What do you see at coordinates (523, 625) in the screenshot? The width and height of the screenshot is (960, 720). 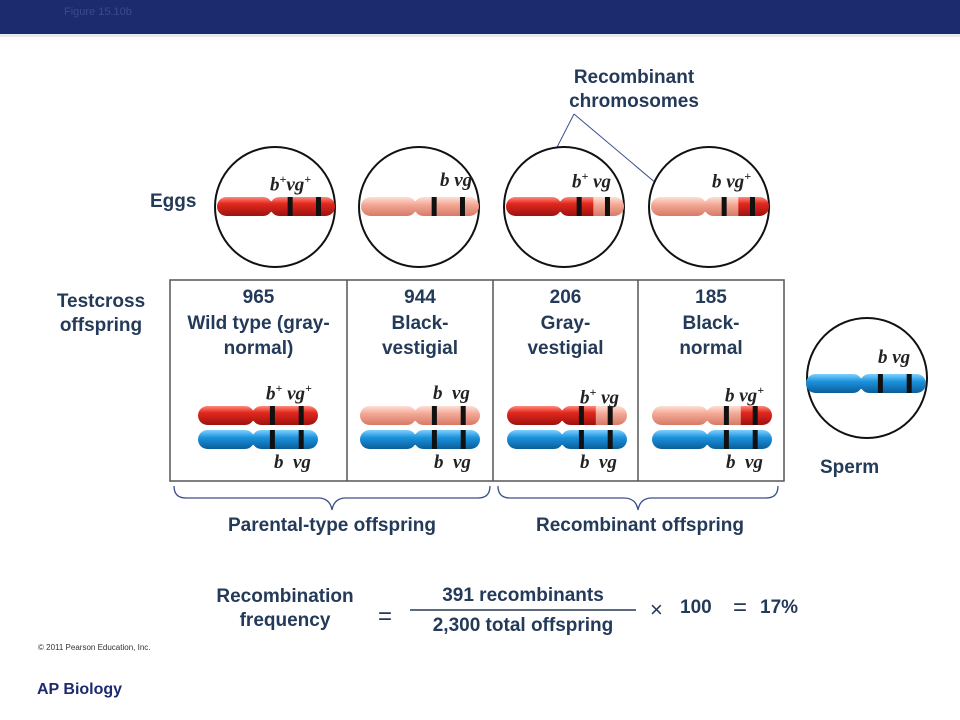 I see `fraction-denominator: 2,300 total offspring` at bounding box center [523, 625].